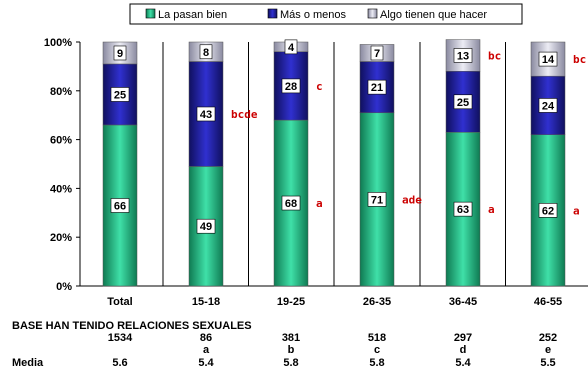 This screenshot has height=370, width=588. Describe the element at coordinates (61, 189) in the screenshot. I see `y-tick-label: 40%` at that location.